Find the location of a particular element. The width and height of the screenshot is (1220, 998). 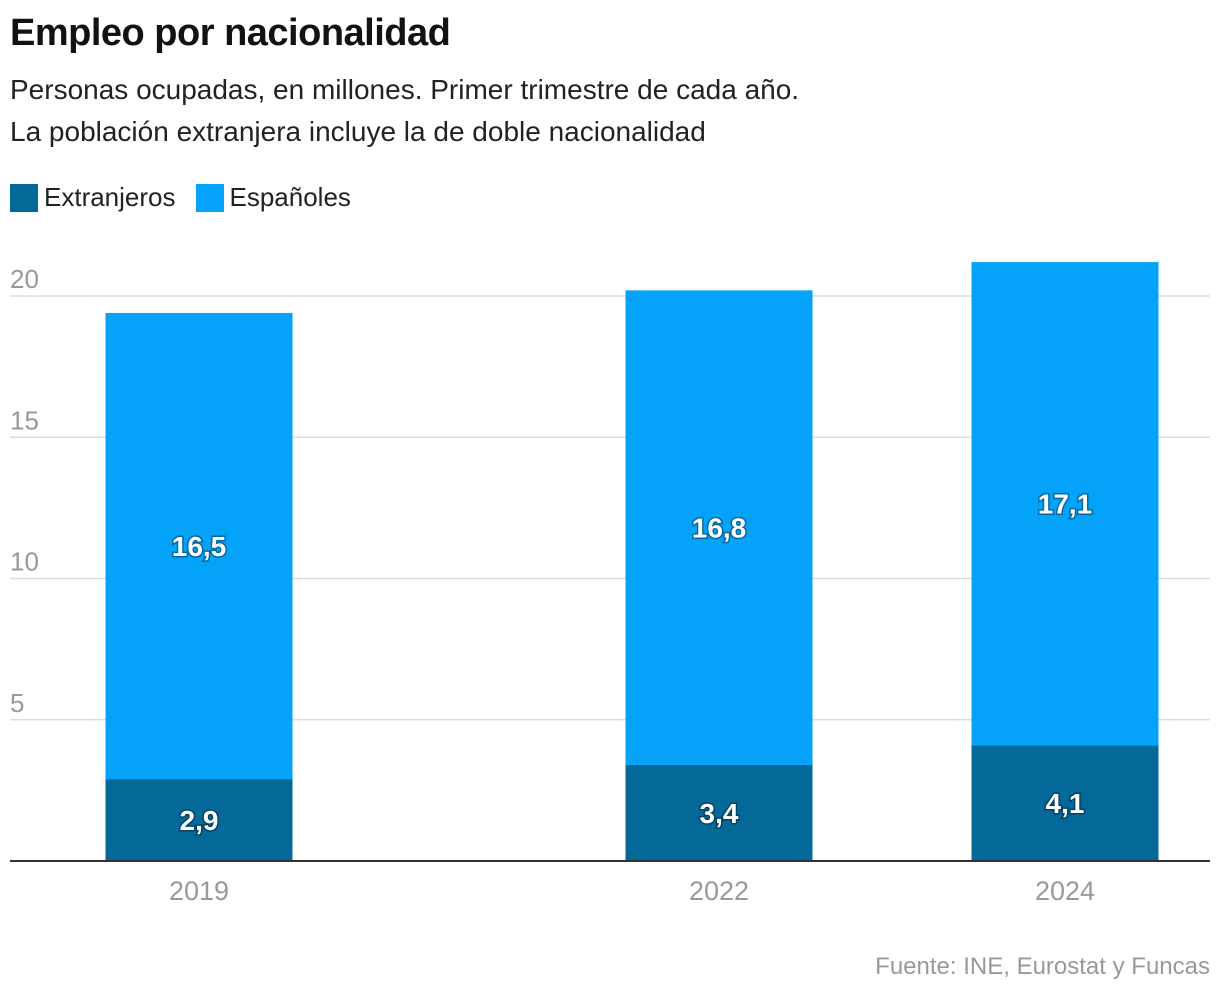

data-label-espanoles-2024: 17,1 is located at coordinates (1065, 504).